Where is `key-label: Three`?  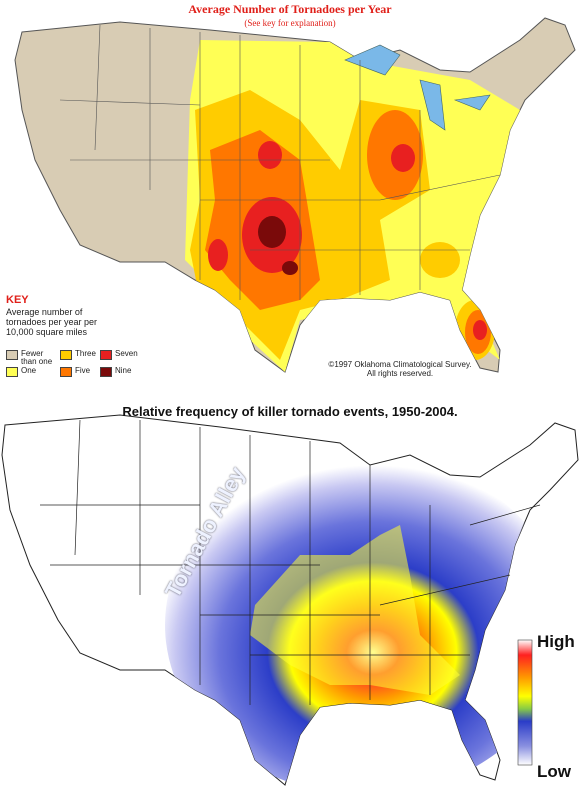
key-label: Three is located at coordinates (85, 353).